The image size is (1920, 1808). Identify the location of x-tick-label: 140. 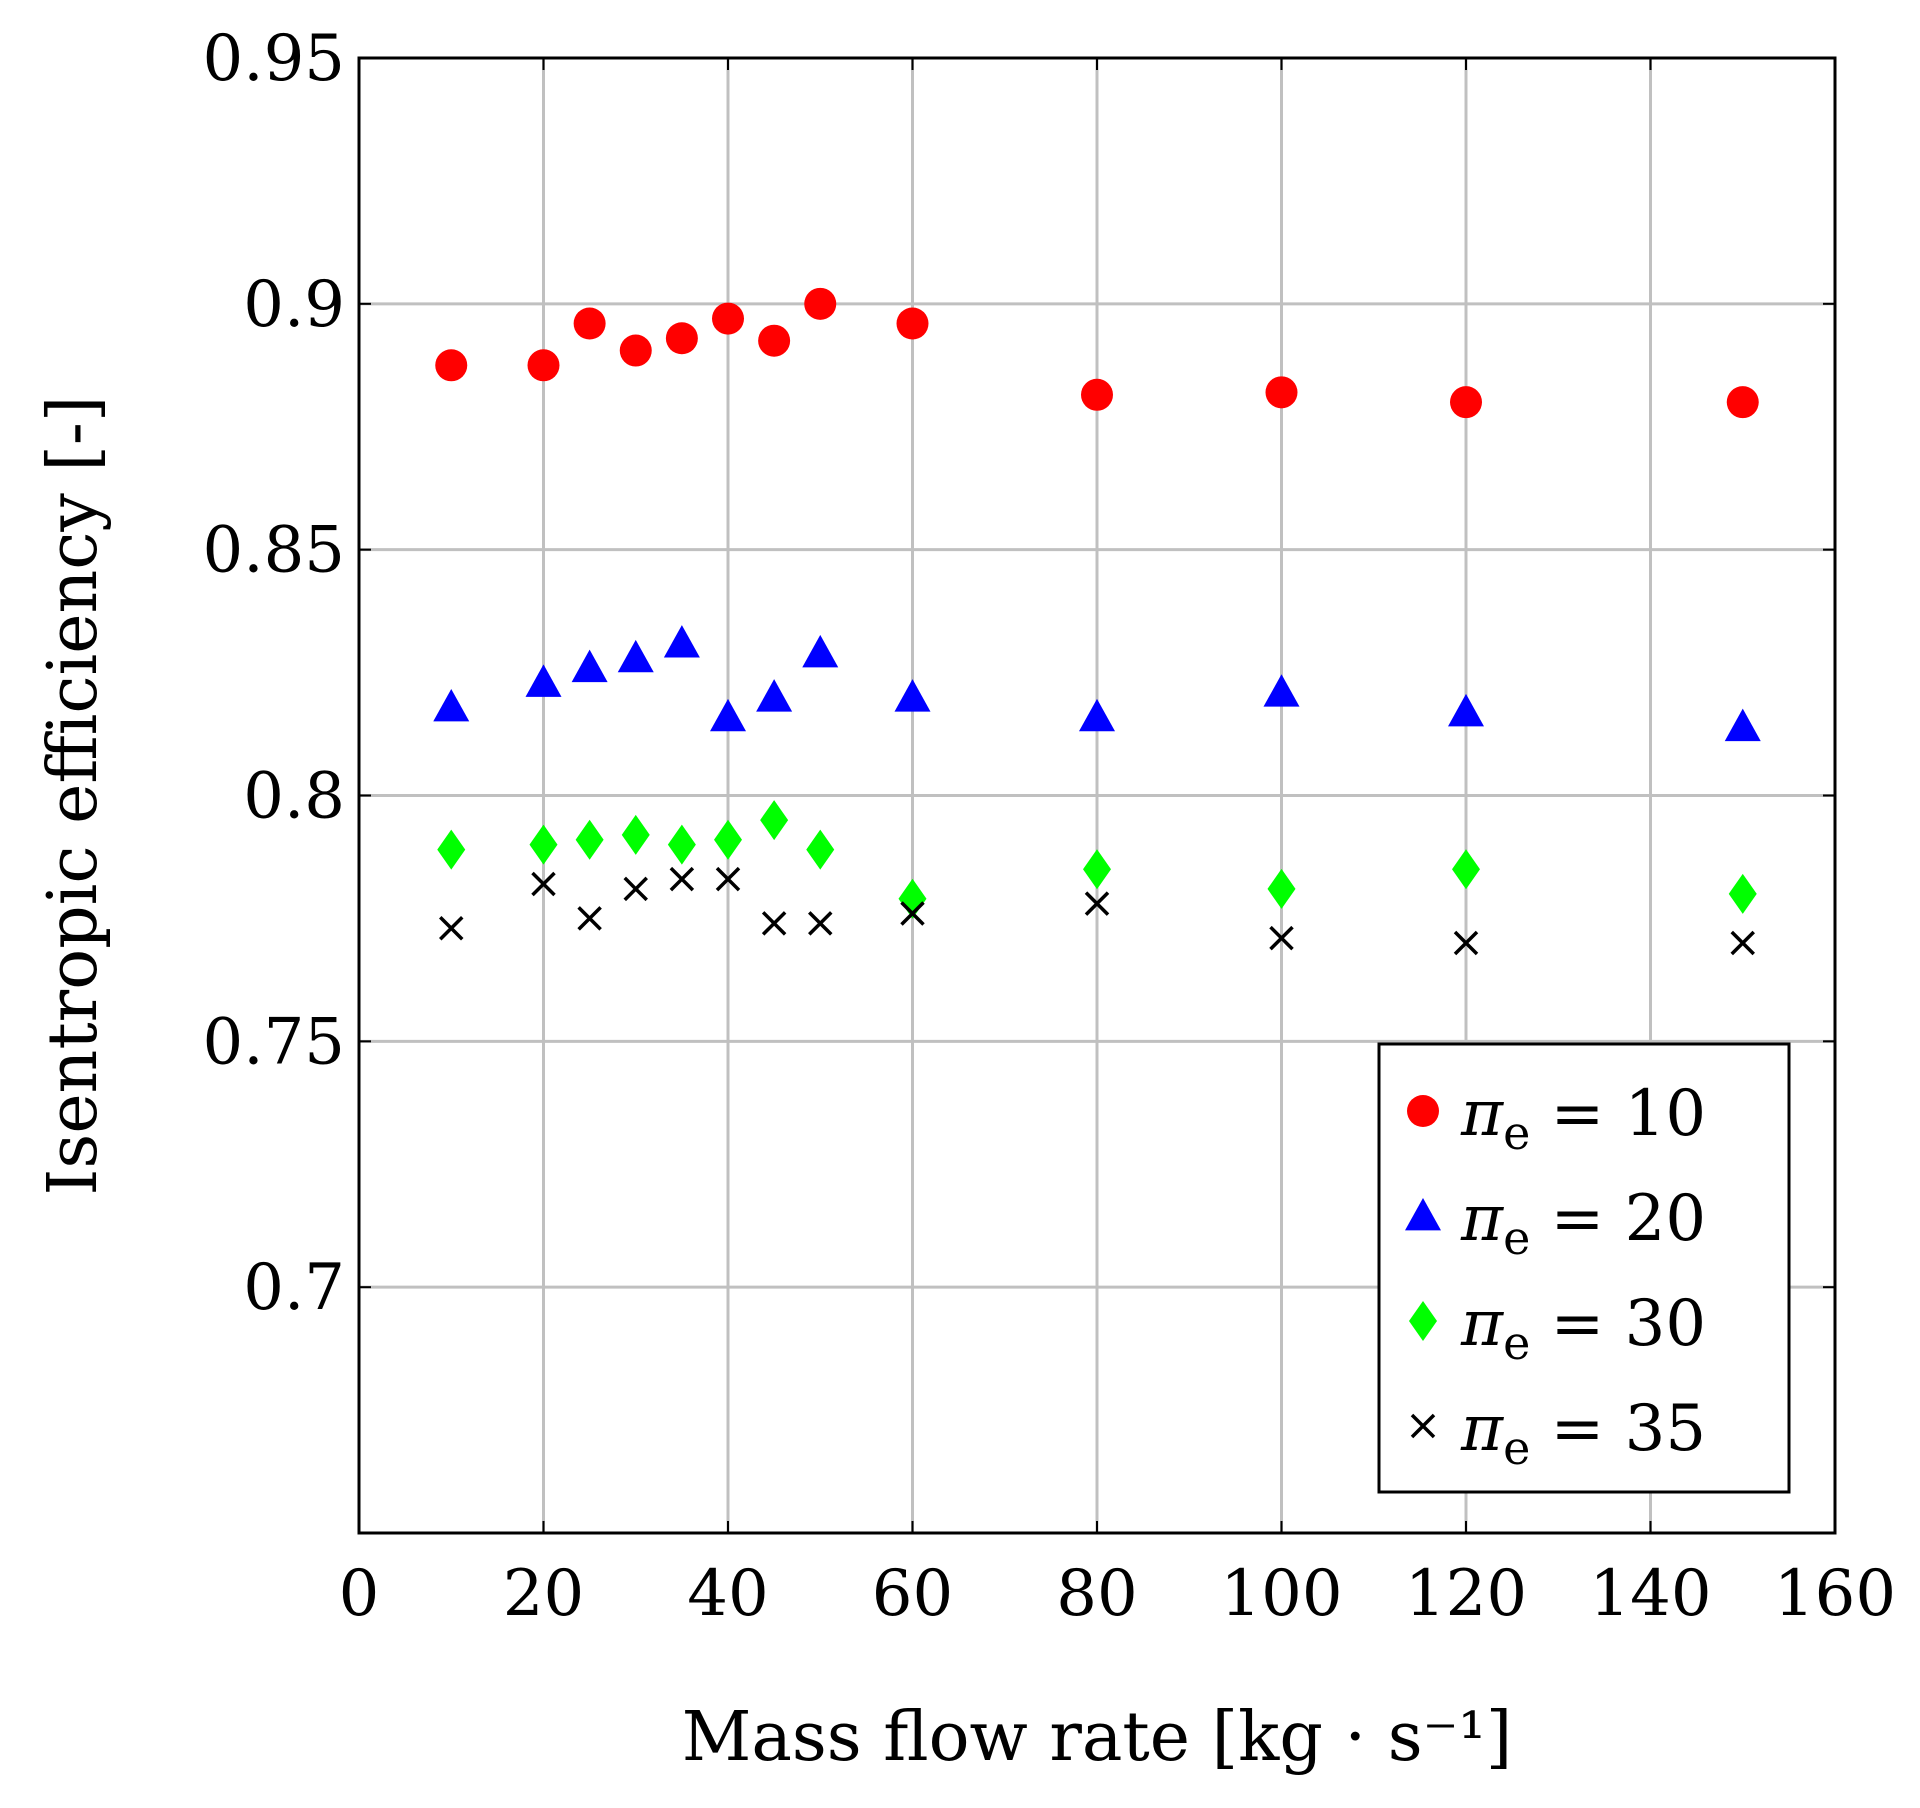
(1650, 1594).